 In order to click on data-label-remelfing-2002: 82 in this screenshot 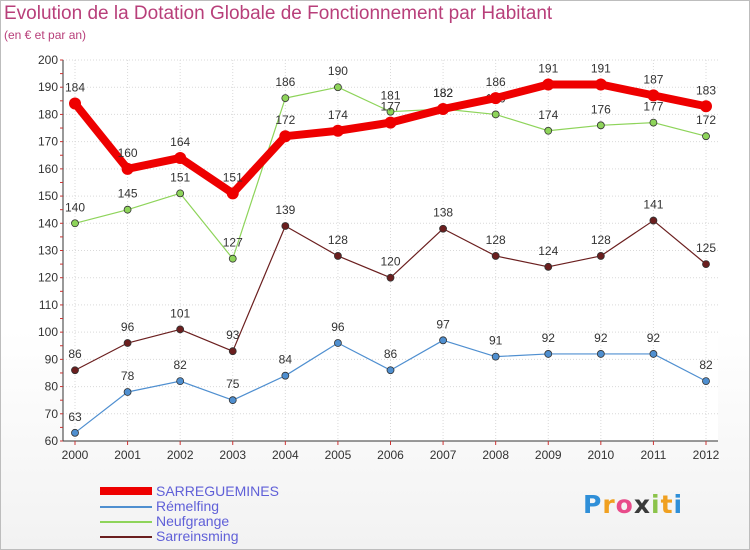, I will do `click(180, 365)`.